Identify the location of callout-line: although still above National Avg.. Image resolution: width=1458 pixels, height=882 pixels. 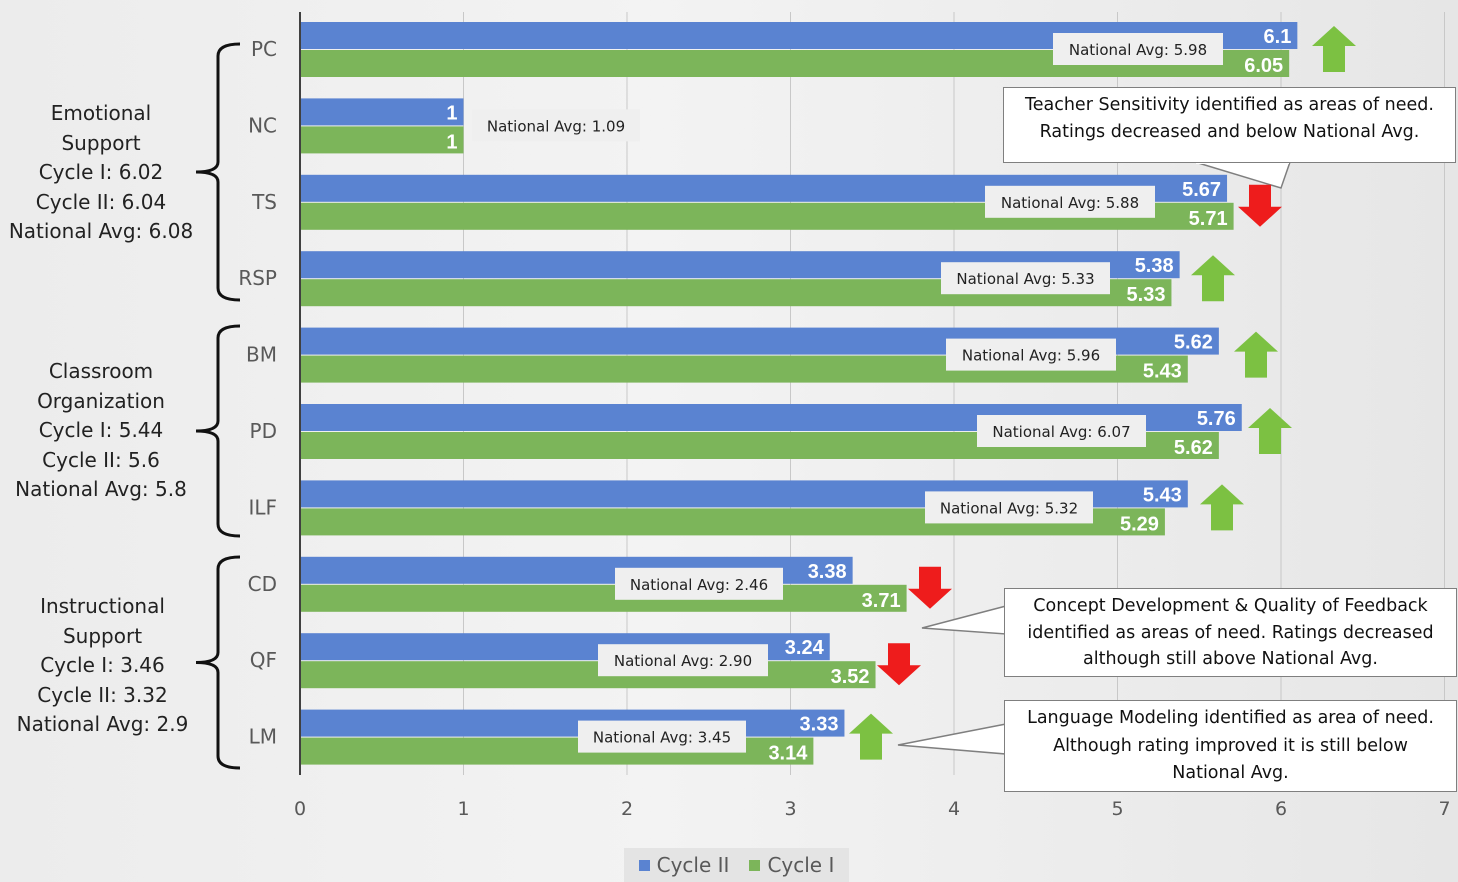
(1230, 659).